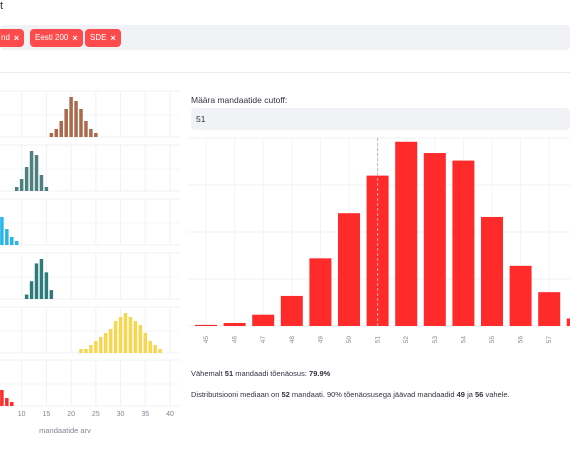 The height and width of the screenshot is (452, 570). What do you see at coordinates (206, 340) in the screenshot?
I see `x-tick-label: 45` at bounding box center [206, 340].